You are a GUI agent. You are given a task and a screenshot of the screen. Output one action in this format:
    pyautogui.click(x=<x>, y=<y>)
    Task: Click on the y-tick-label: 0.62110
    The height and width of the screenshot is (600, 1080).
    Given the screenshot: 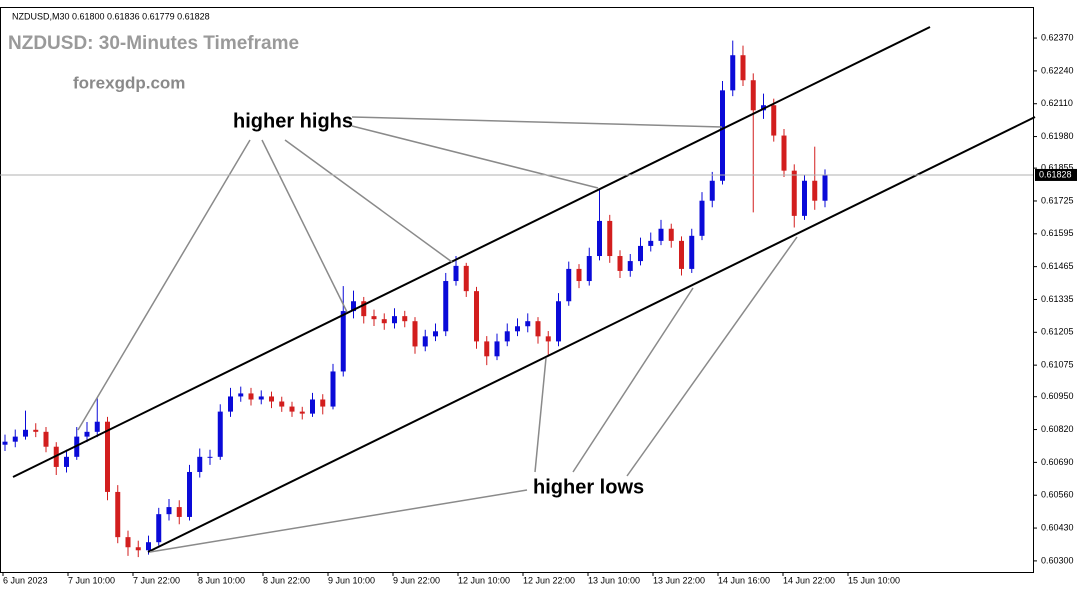 What is the action you would take?
    pyautogui.click(x=1057, y=103)
    